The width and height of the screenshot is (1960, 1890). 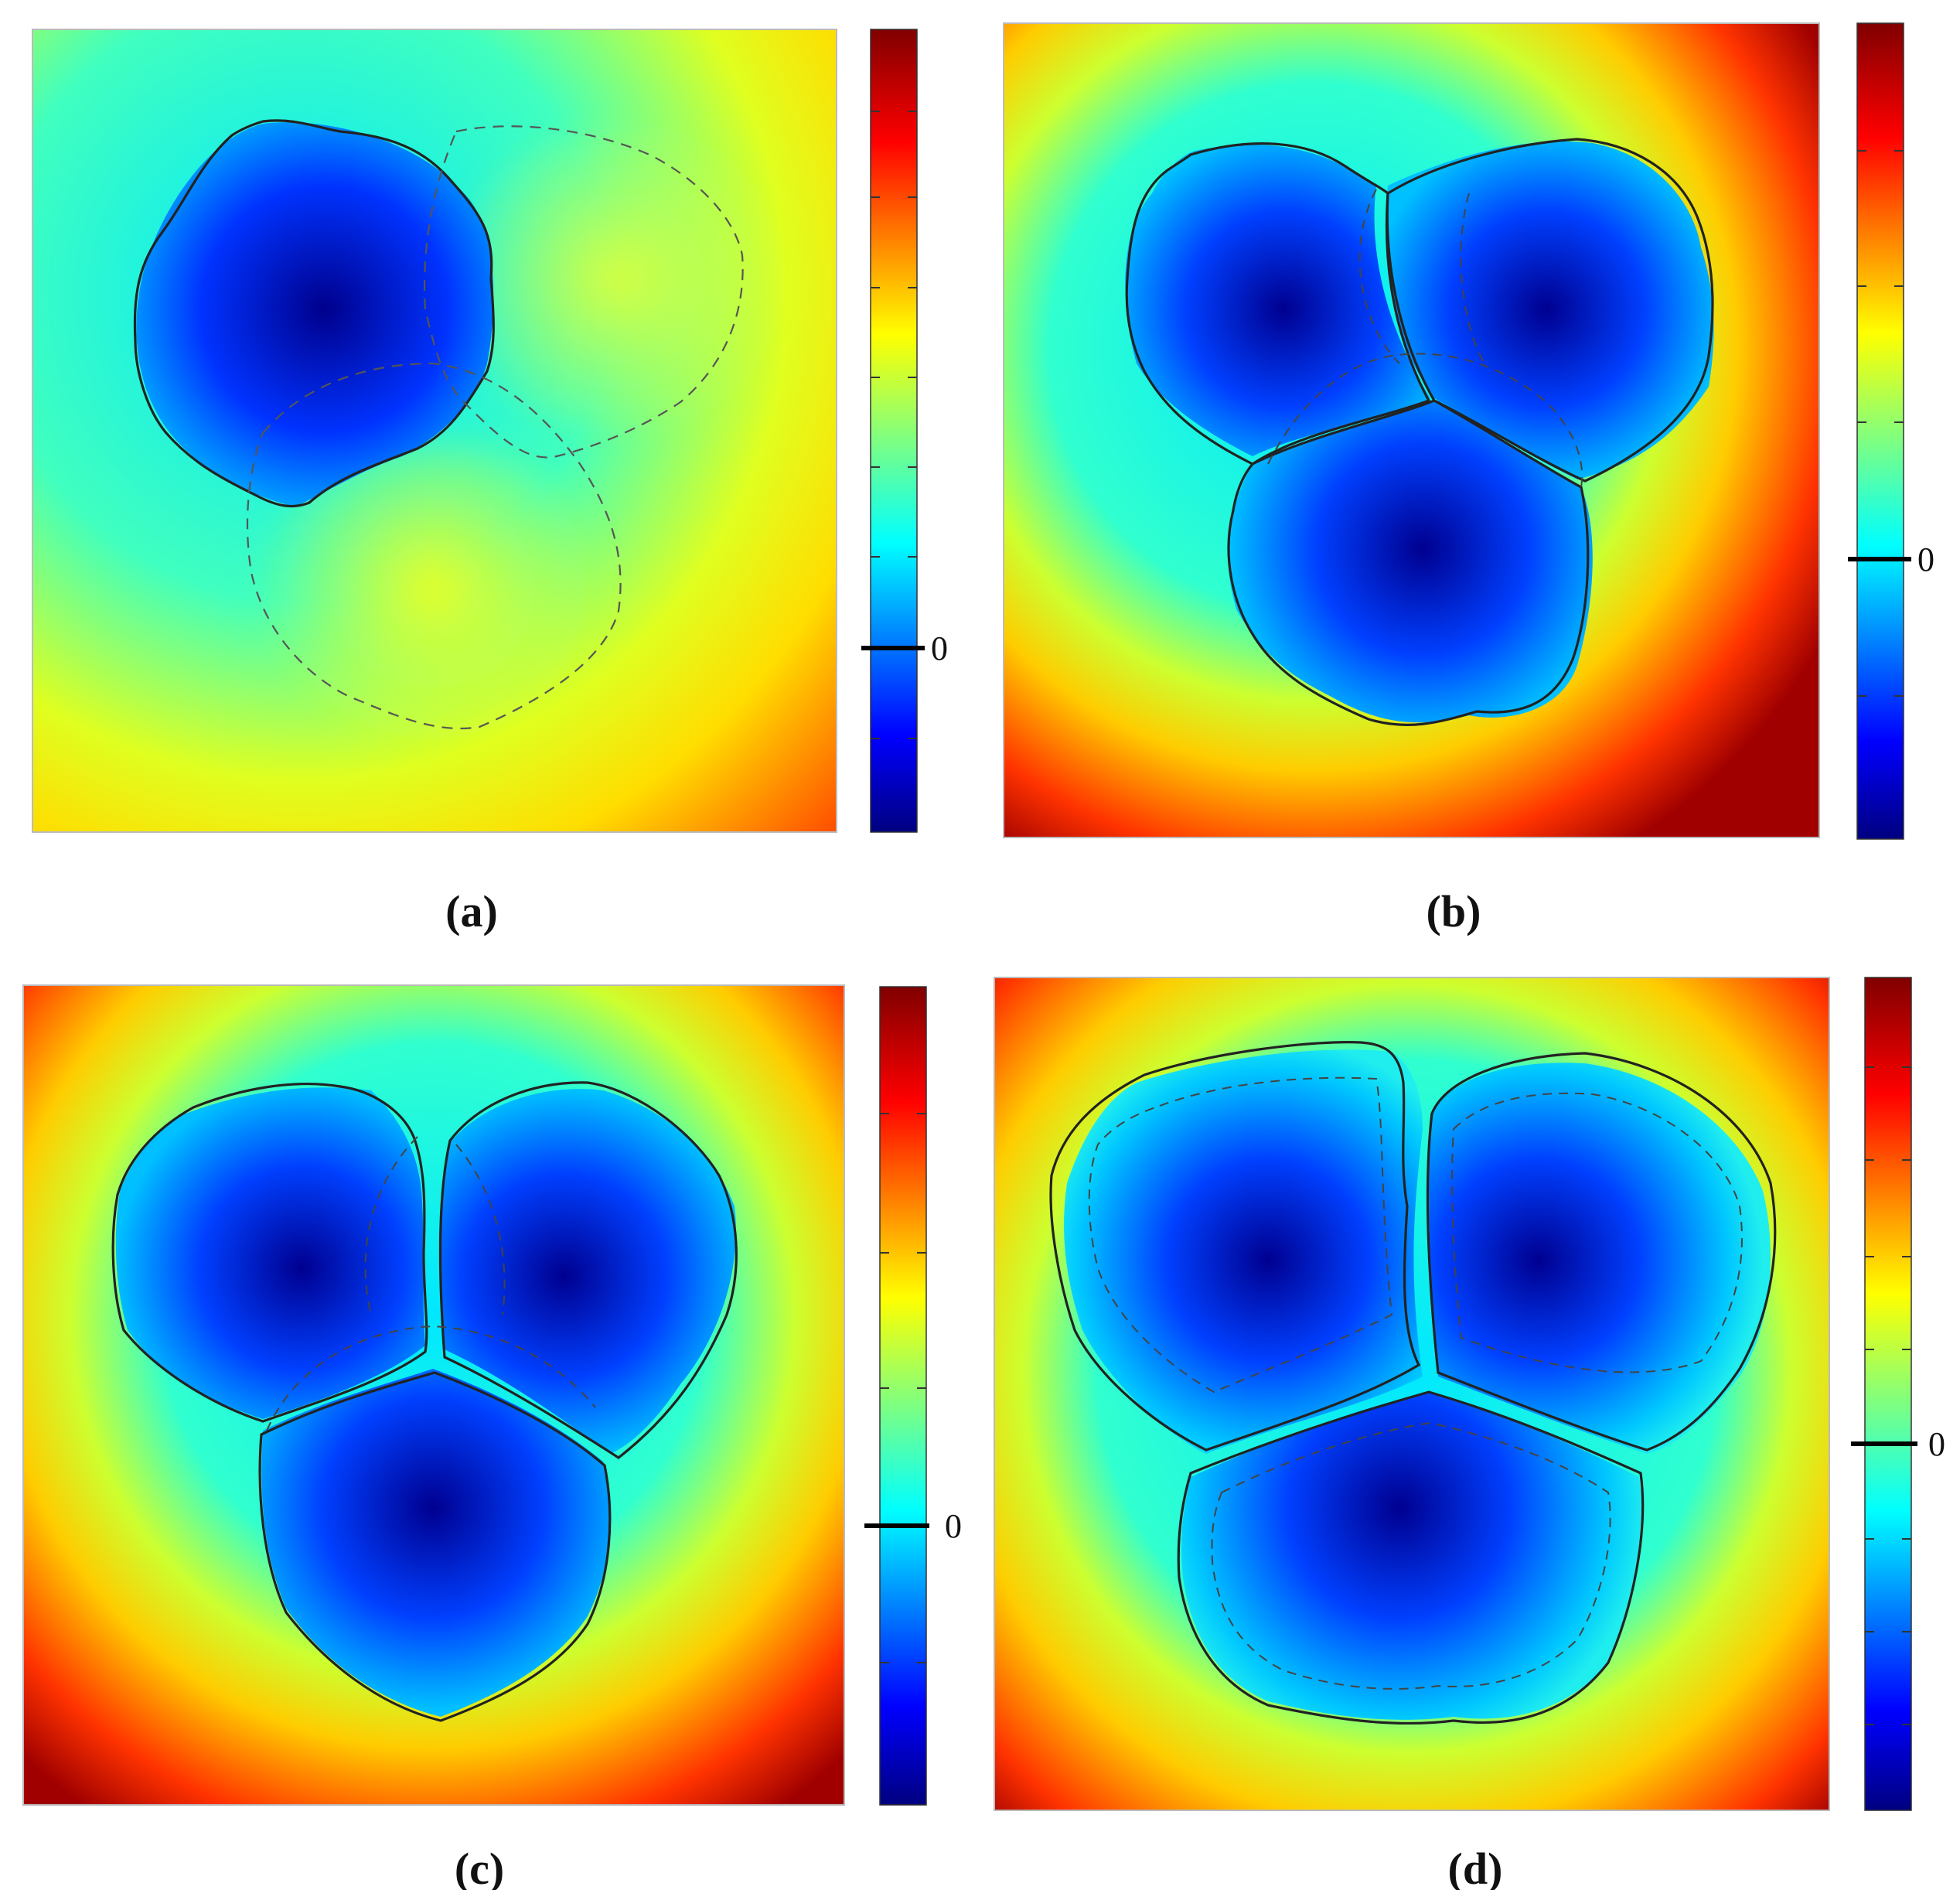 I want to click on panel-c-colorbar: 0, so click(x=913, y=1396).